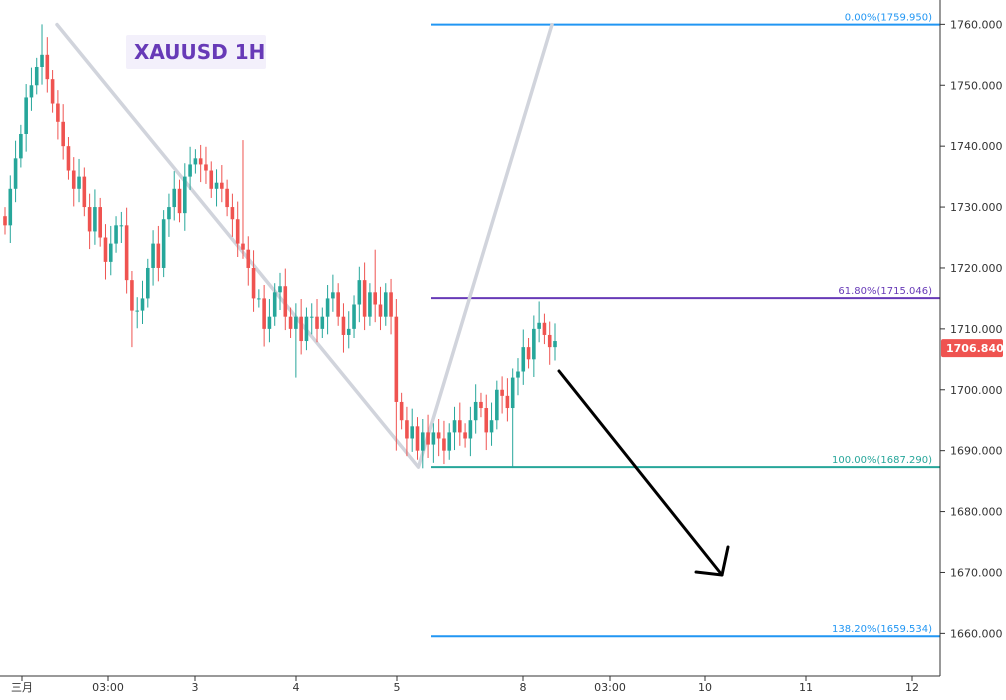 The height and width of the screenshot is (700, 1006). Describe the element at coordinates (195, 687) in the screenshot. I see `time-tick-label: 3` at that location.